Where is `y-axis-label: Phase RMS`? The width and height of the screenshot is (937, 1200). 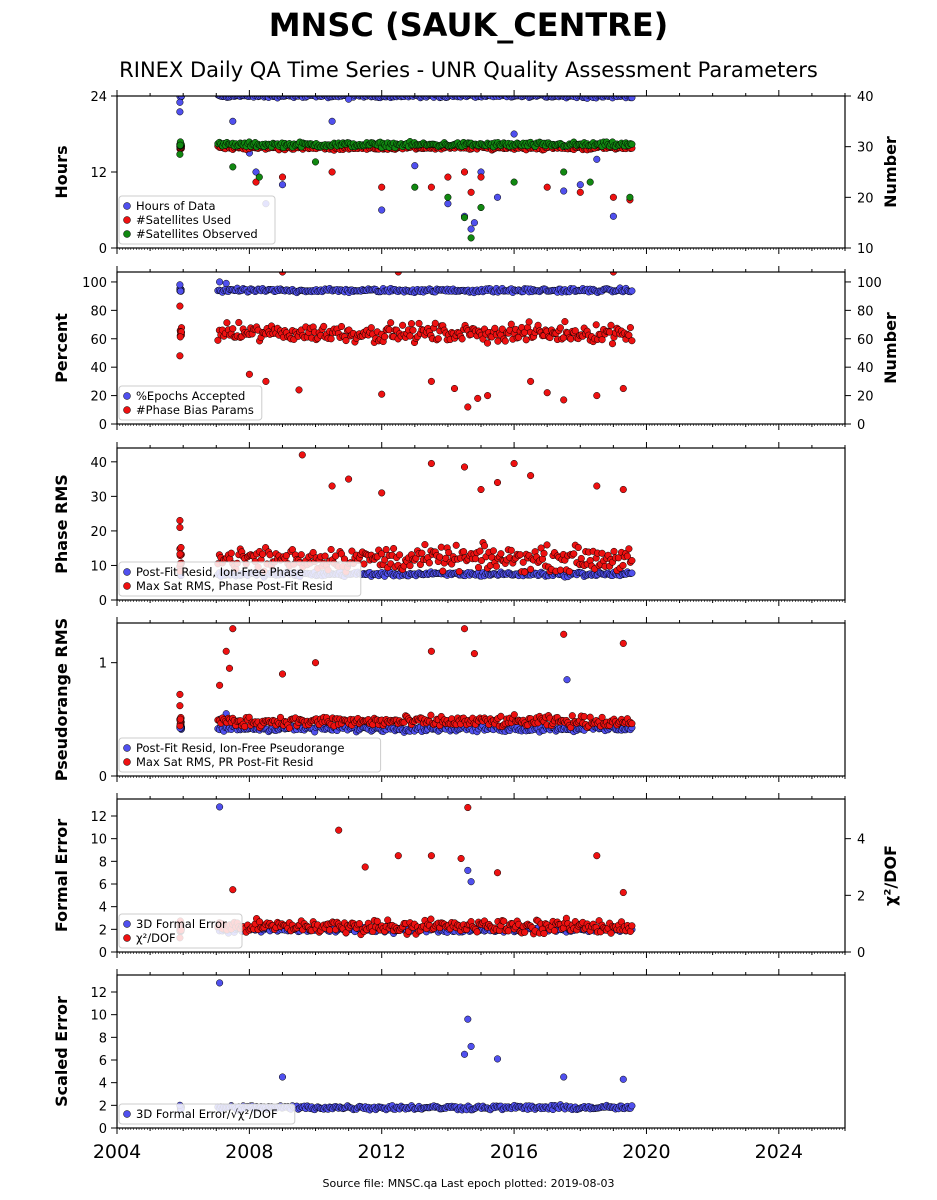 y-axis-label: Phase RMS is located at coordinates (61, 524).